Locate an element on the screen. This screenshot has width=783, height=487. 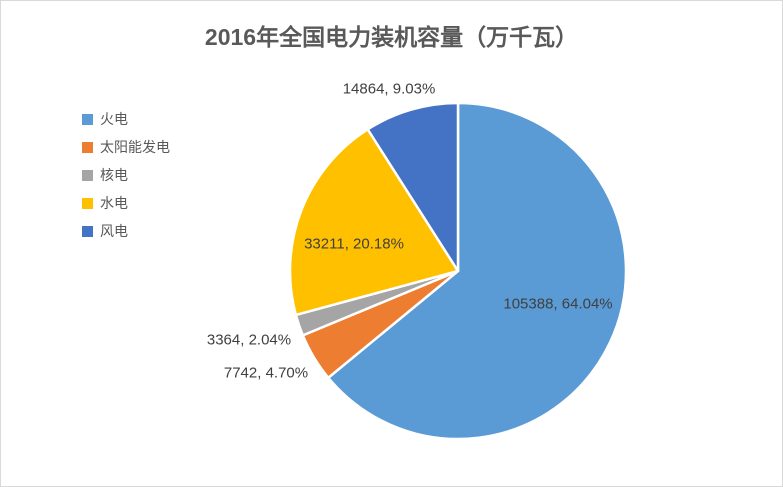
legend-item-核电: 核电 is located at coordinates (126, 175).